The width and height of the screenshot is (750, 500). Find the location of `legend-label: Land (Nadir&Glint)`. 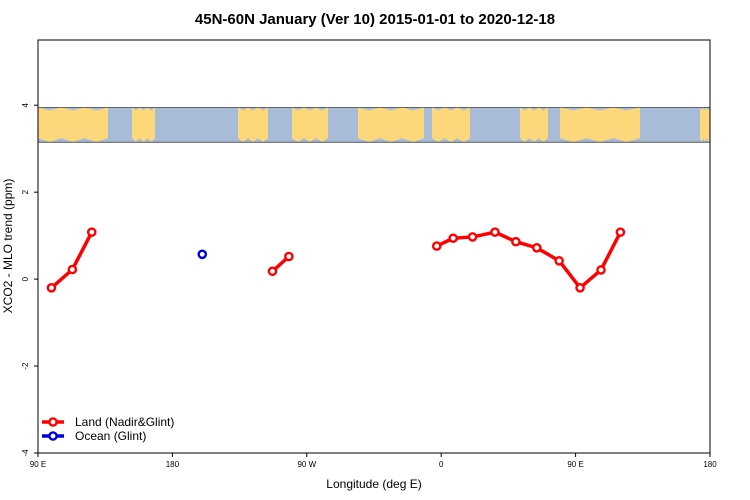

legend-label: Land (Nadir&Glint) is located at coordinates (124, 422).